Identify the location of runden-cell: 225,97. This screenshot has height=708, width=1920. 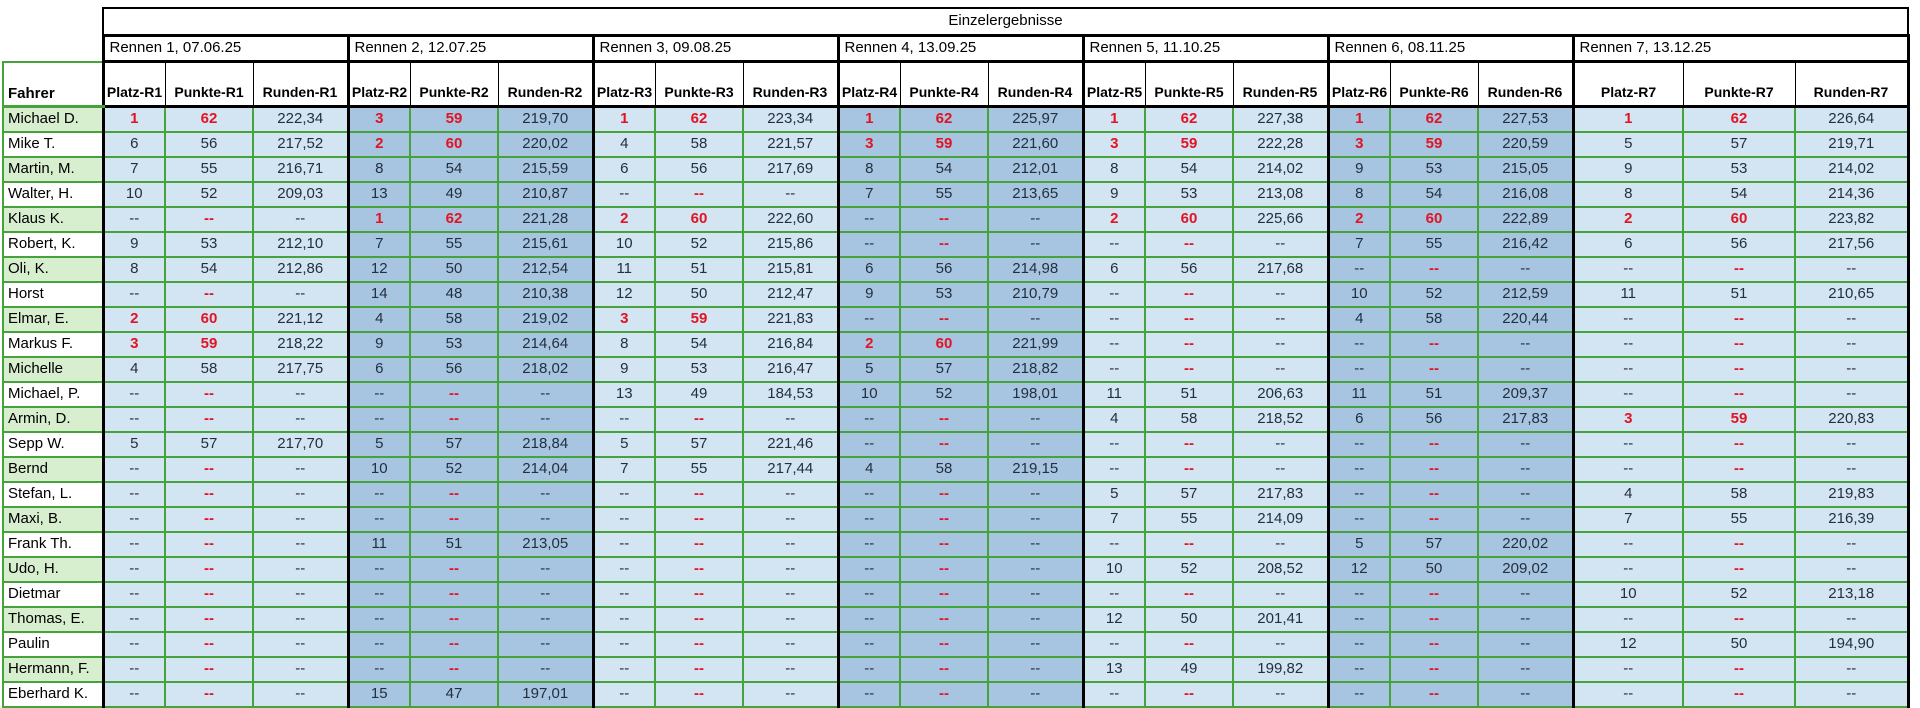
(1036, 119).